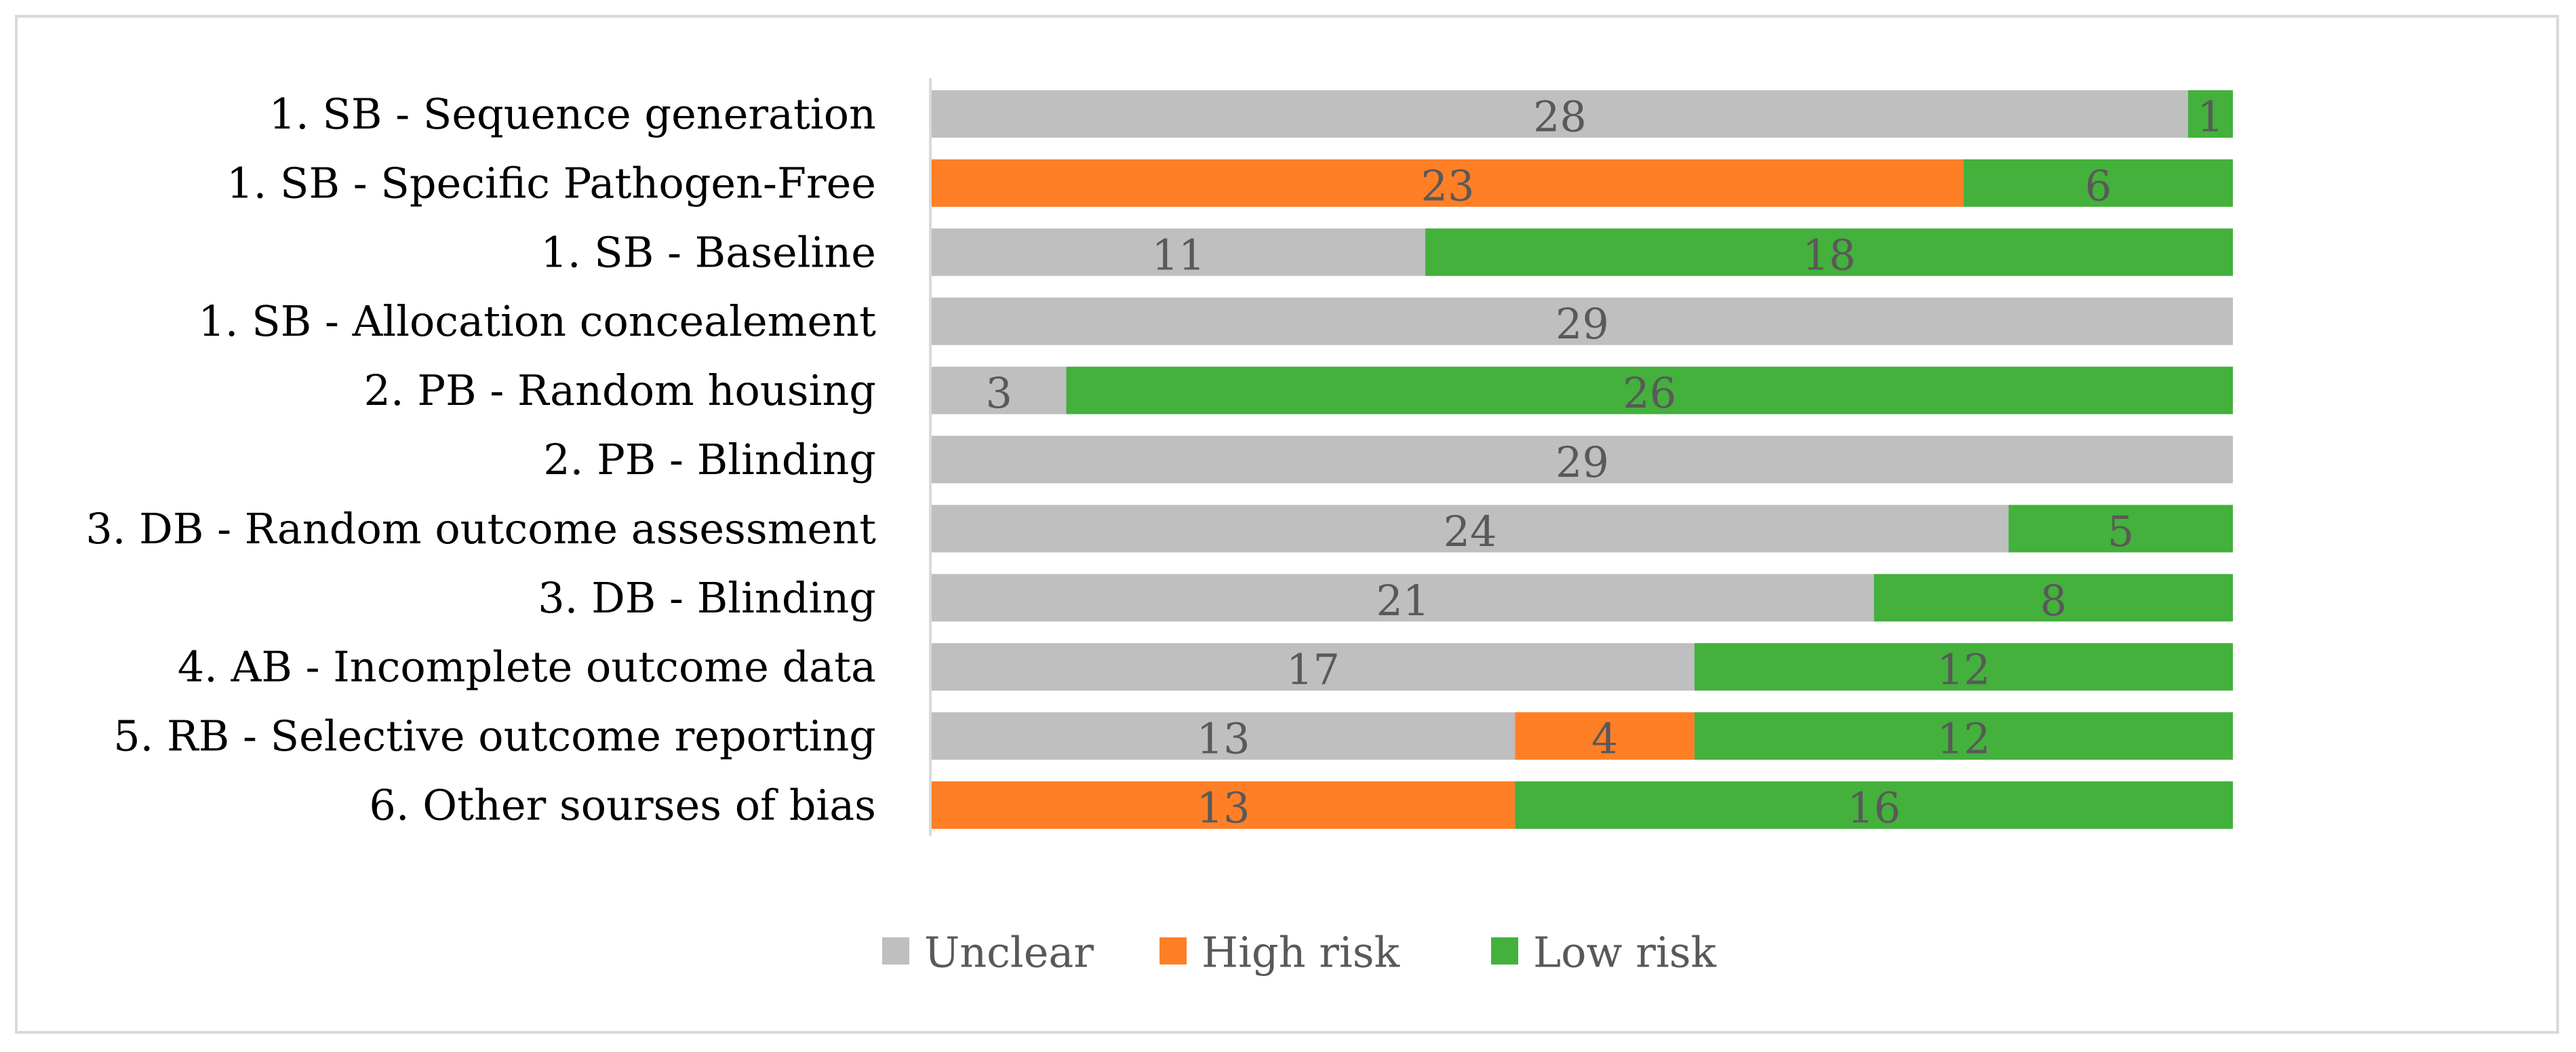  I want to click on category-label: 2. PB - Random housing, so click(620, 391).